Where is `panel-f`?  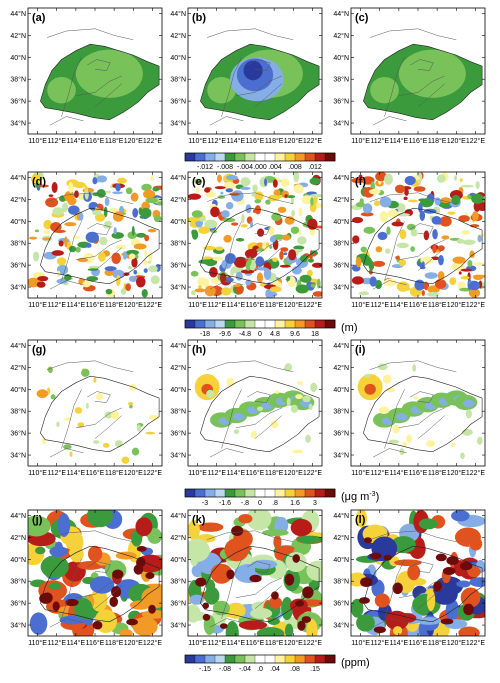
panel-f is located at coordinates (418, 235).